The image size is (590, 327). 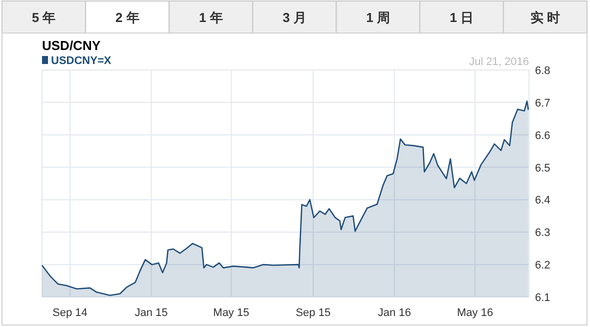 What do you see at coordinates (313, 313) in the screenshot?
I see `x-tick-label: Sep 15` at bounding box center [313, 313].